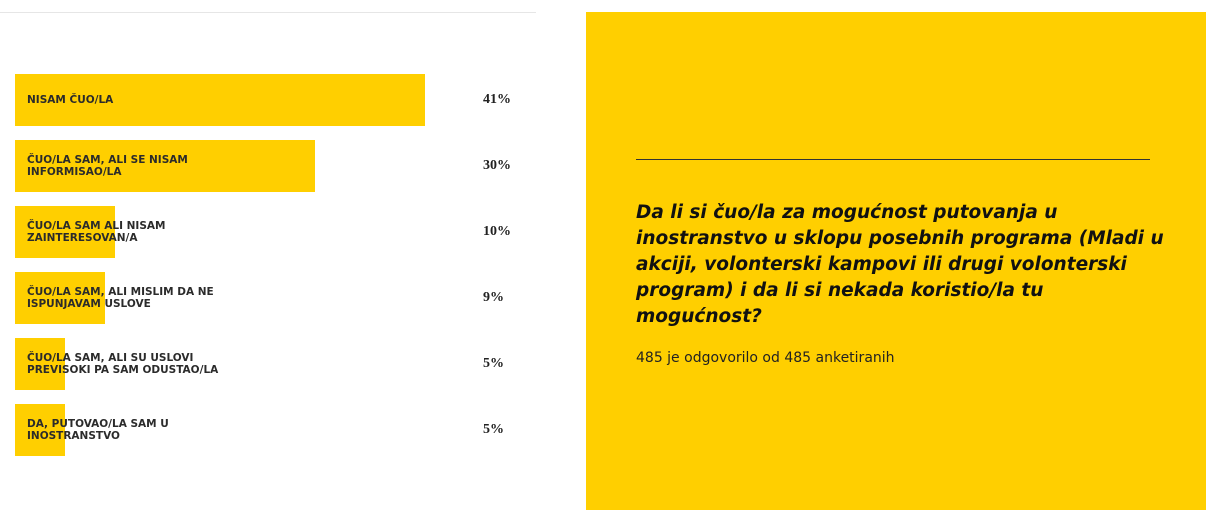 The height and width of the screenshot is (510, 1206). Describe the element at coordinates (70, 100) in the screenshot. I see `bar-label: NISAM ČUO/LA` at that location.